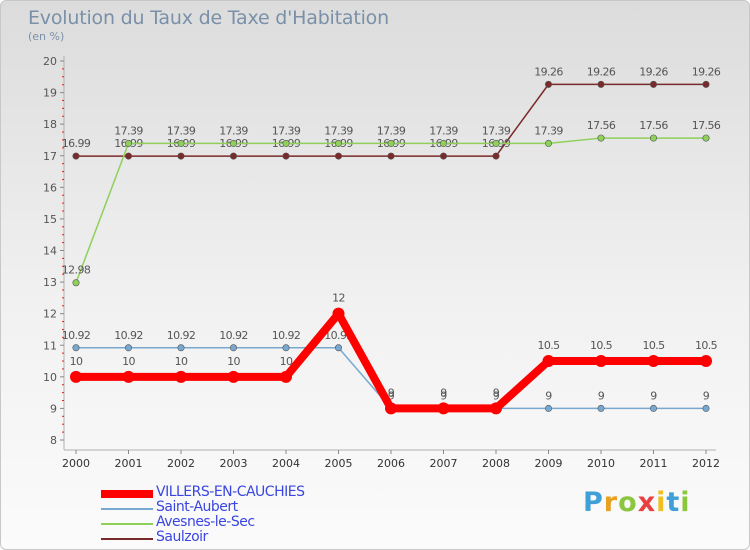  I want to click on proxiti-logo: Proxiti, so click(637, 502).